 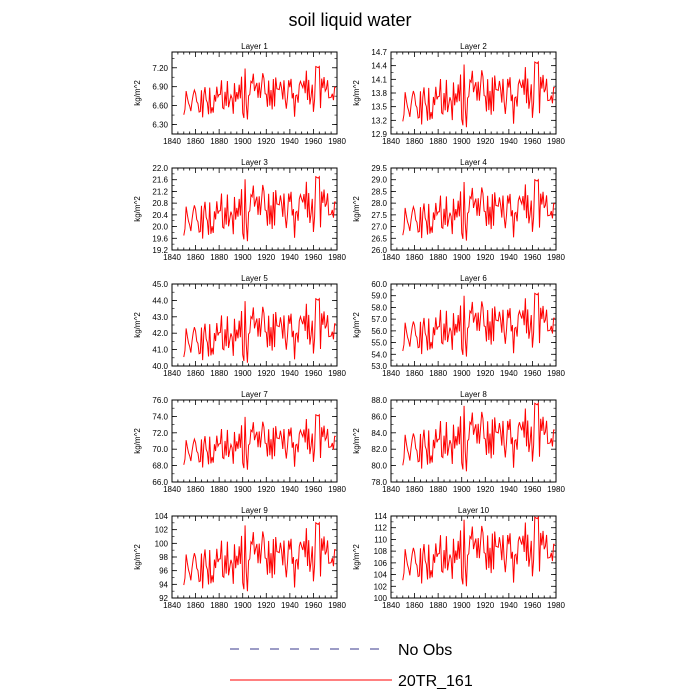 I want to click on panel-layer-4-title: Layer 4, so click(x=473, y=162).